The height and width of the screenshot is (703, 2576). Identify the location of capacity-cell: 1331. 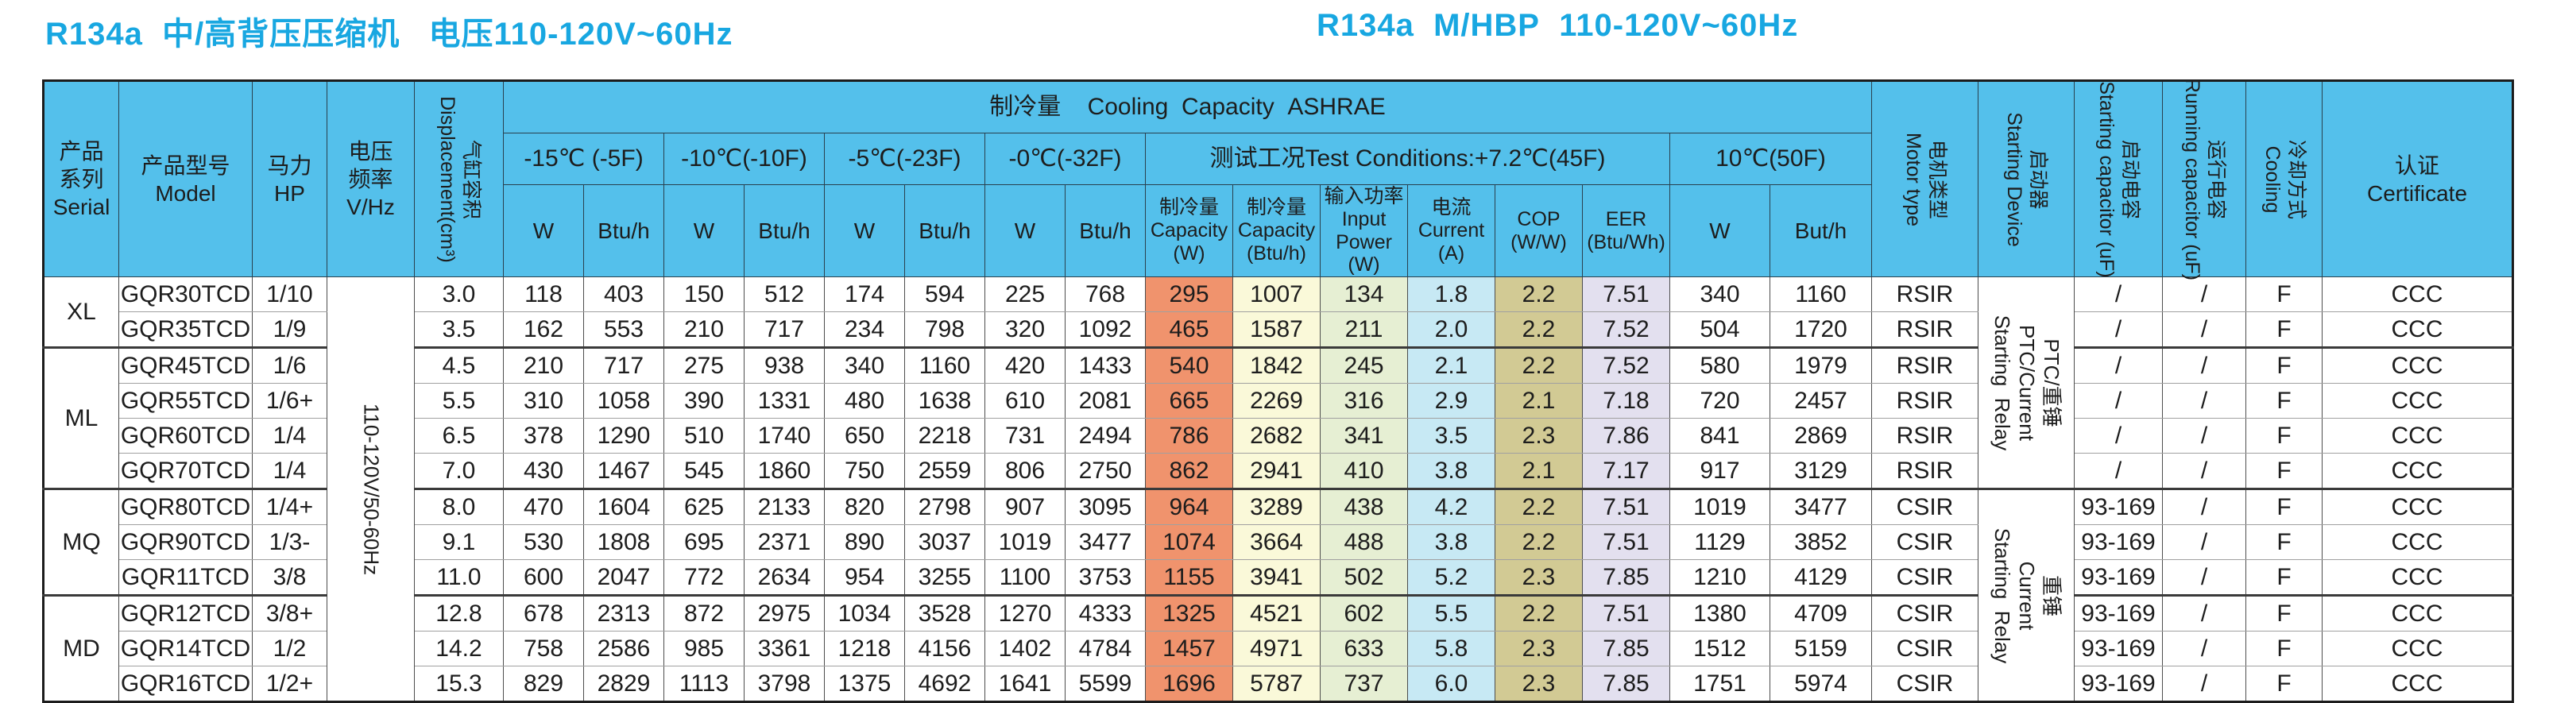
(784, 401).